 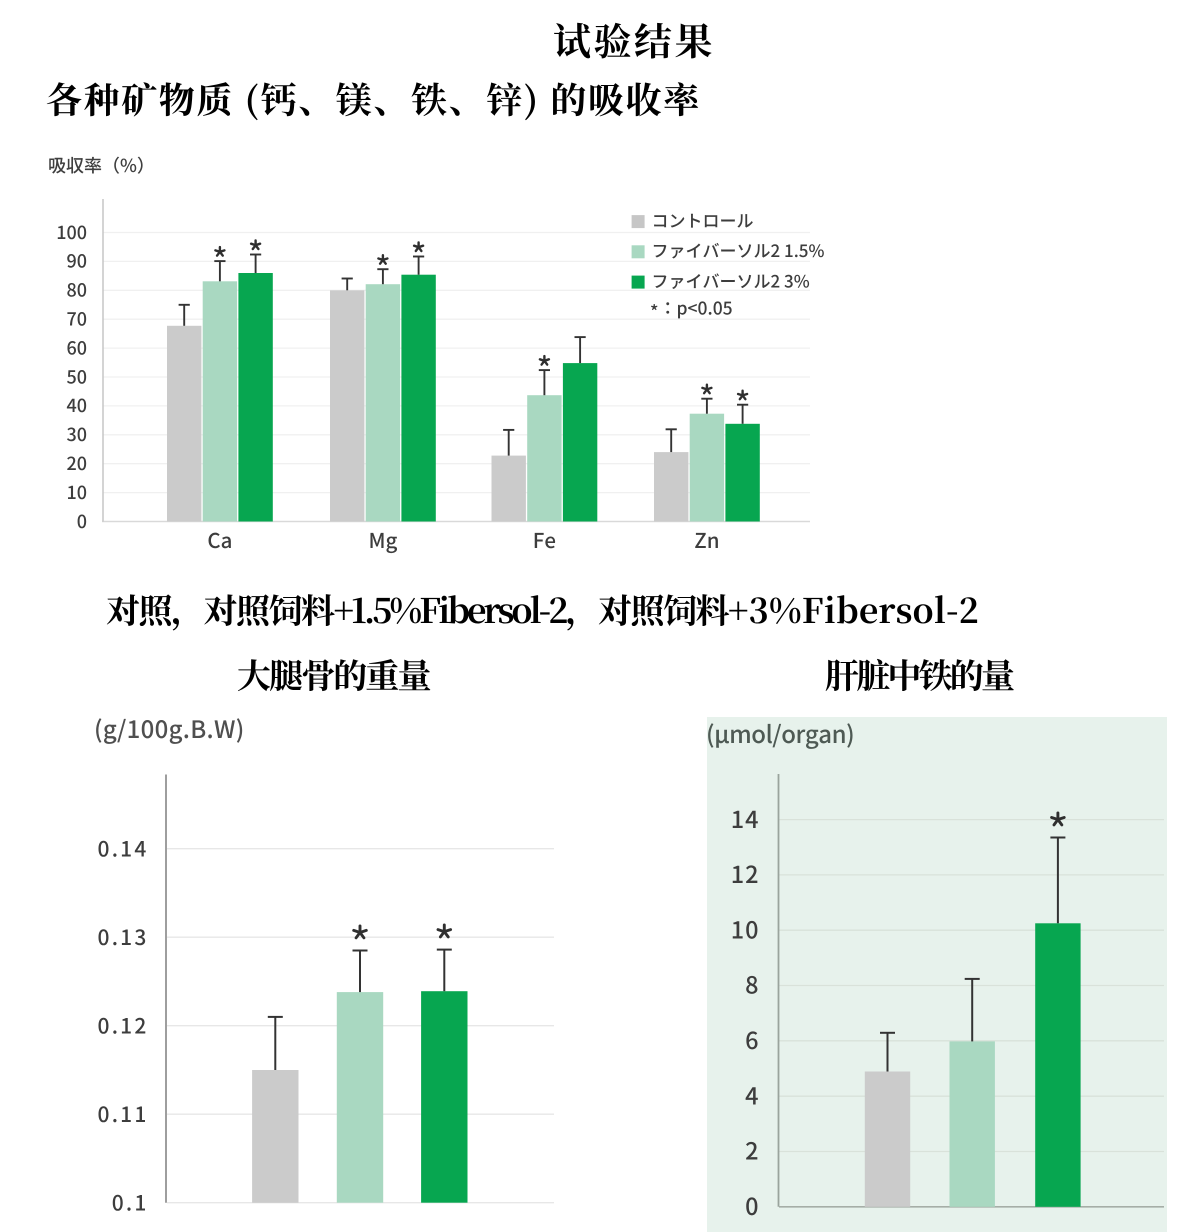 What do you see at coordinates (71, 232) in the screenshot?
I see `svg-text: 100` at bounding box center [71, 232].